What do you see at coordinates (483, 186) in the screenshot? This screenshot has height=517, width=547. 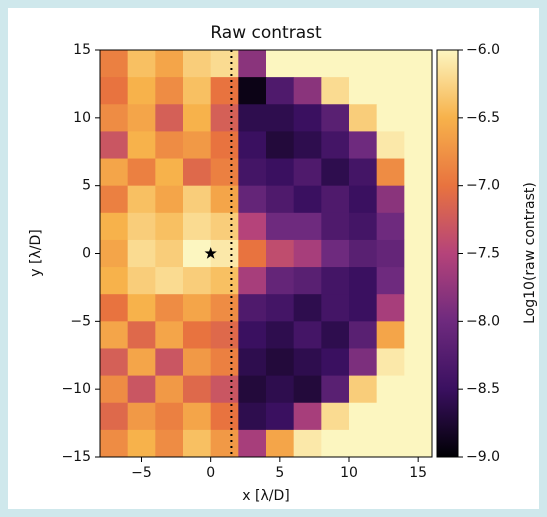 I see `colorbar-tick-label: −7.0` at bounding box center [483, 186].